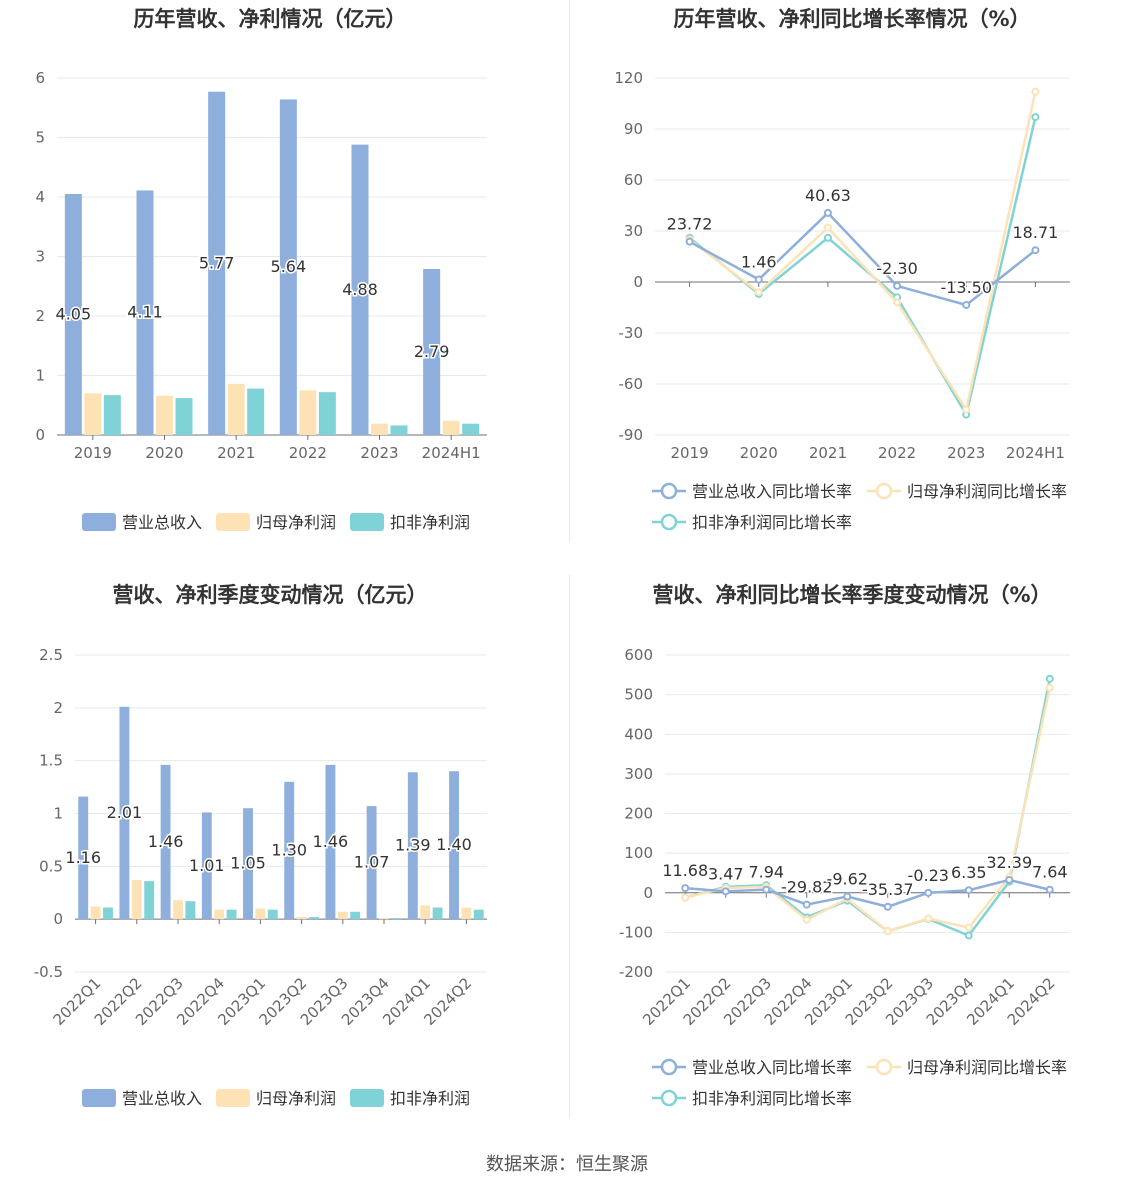  Describe the element at coordinates (807, 887) in the screenshot. I see `line-data-label: -29.82` at that location.